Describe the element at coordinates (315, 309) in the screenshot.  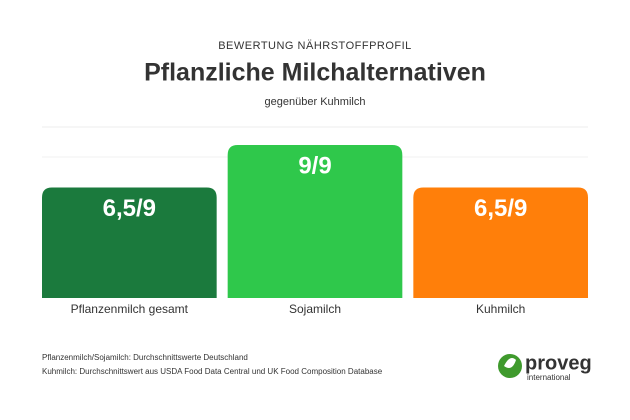
I see `x-tick-label: Sojamilch` at that location.